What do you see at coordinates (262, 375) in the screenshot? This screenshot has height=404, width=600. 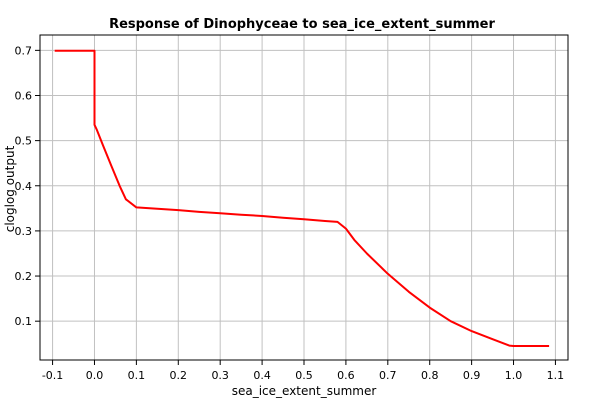 I see `x-tick-label: 0.4` at bounding box center [262, 375].